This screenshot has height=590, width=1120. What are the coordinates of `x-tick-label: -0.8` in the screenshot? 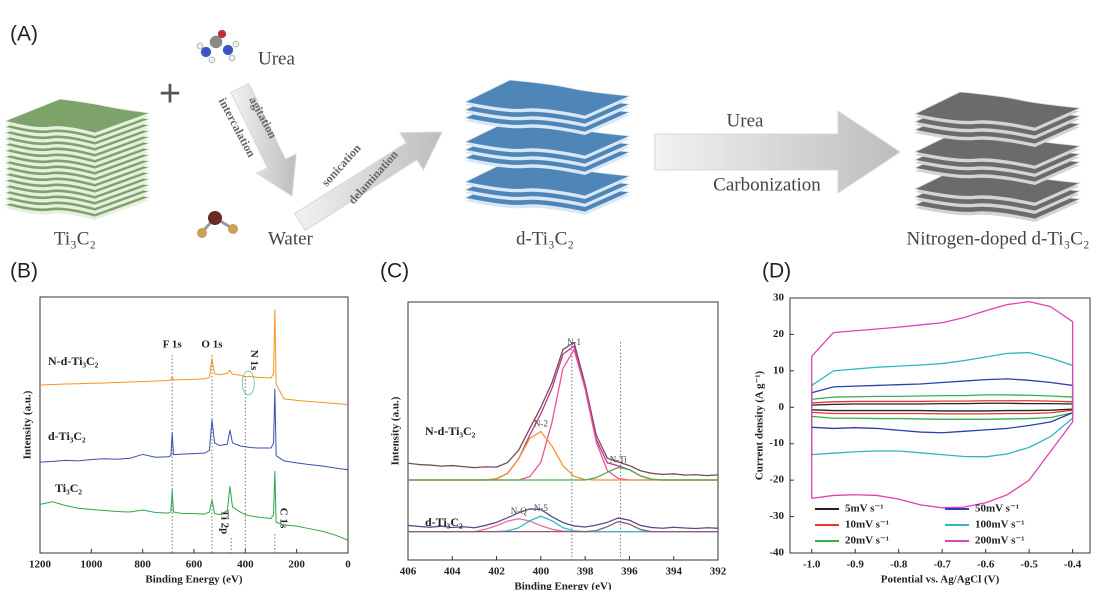 It's located at (899, 565).